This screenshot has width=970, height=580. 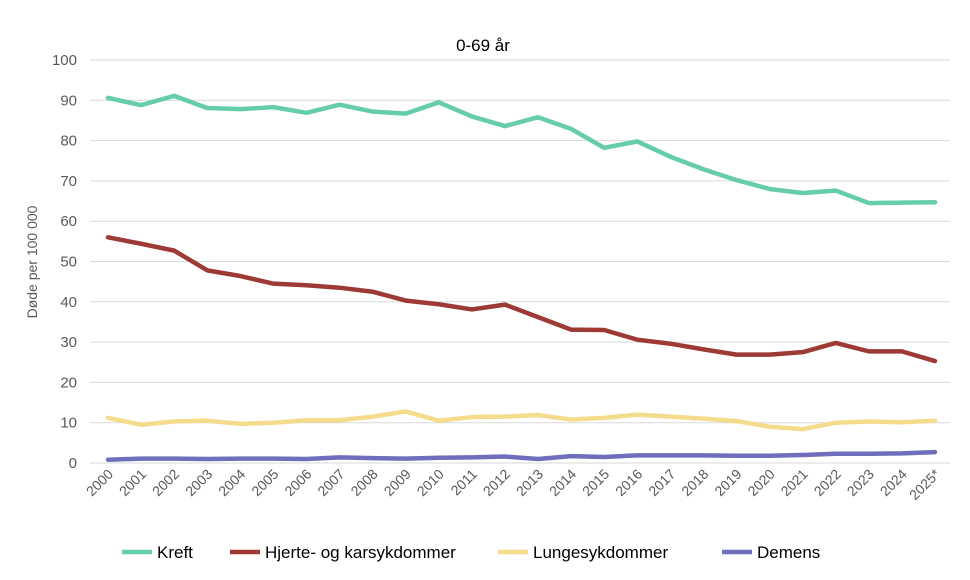 I want to click on y-tick-label: 70, so click(x=68, y=181).